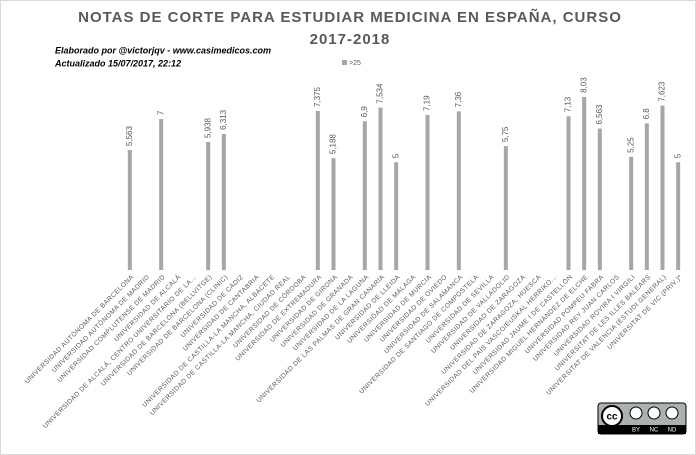  Describe the element at coordinates (380, 93) in the screenshot. I see `value-label: 7,534` at that location.